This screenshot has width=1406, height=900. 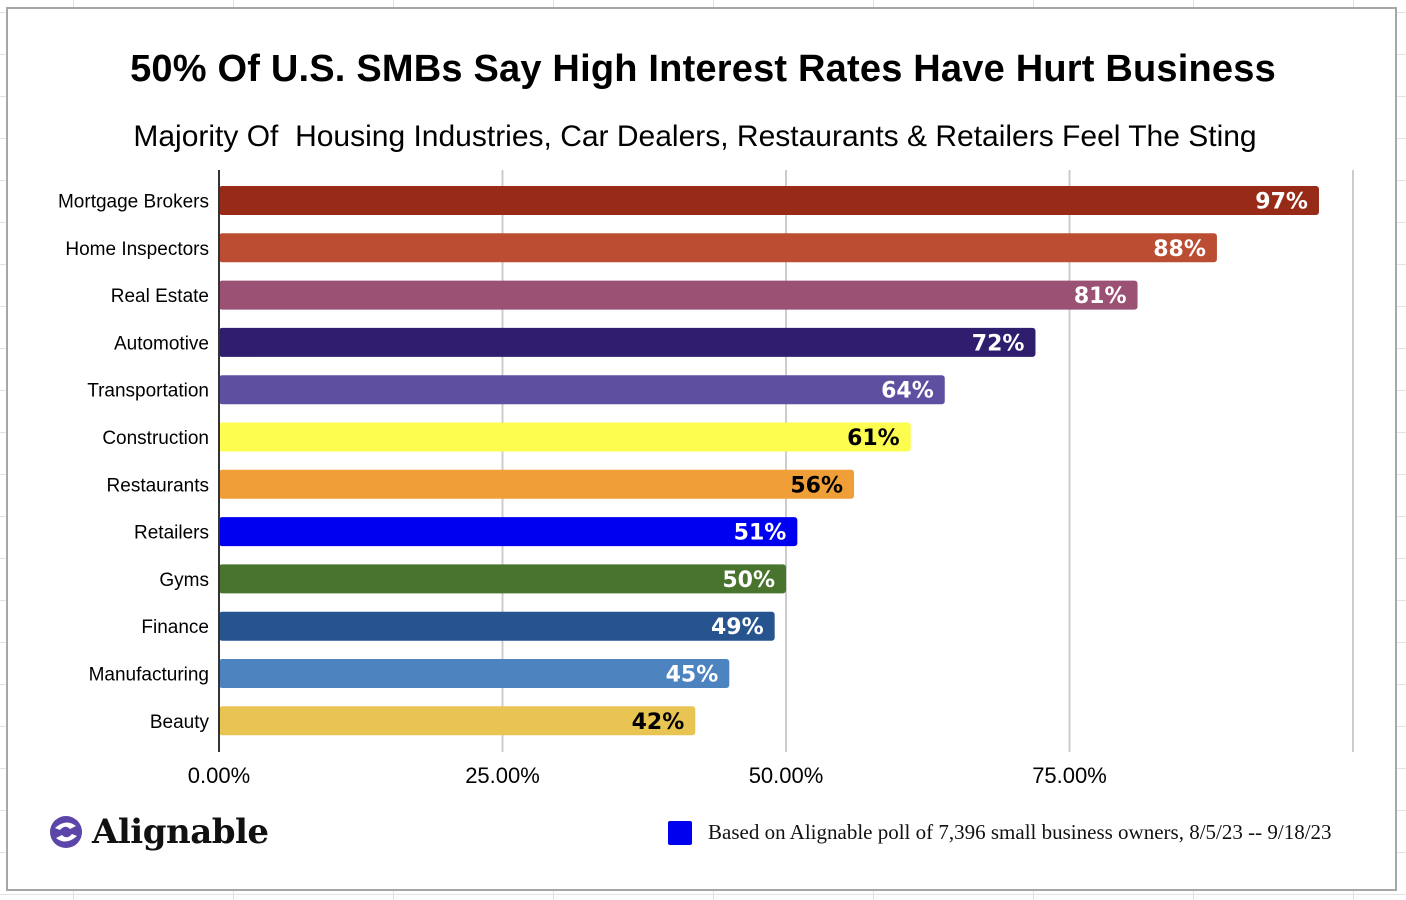 What do you see at coordinates (161, 343) in the screenshot?
I see `category-label: Automotive` at bounding box center [161, 343].